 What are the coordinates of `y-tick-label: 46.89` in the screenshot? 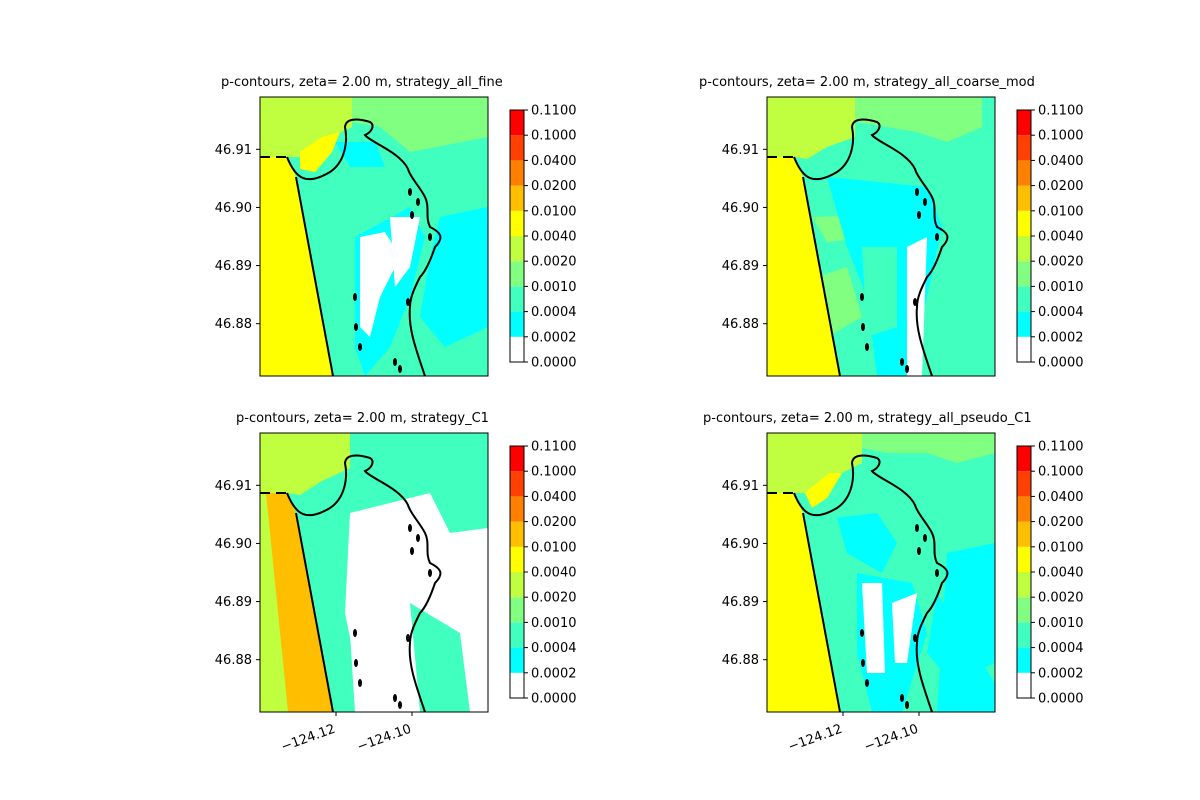 It's located at (740, 602).